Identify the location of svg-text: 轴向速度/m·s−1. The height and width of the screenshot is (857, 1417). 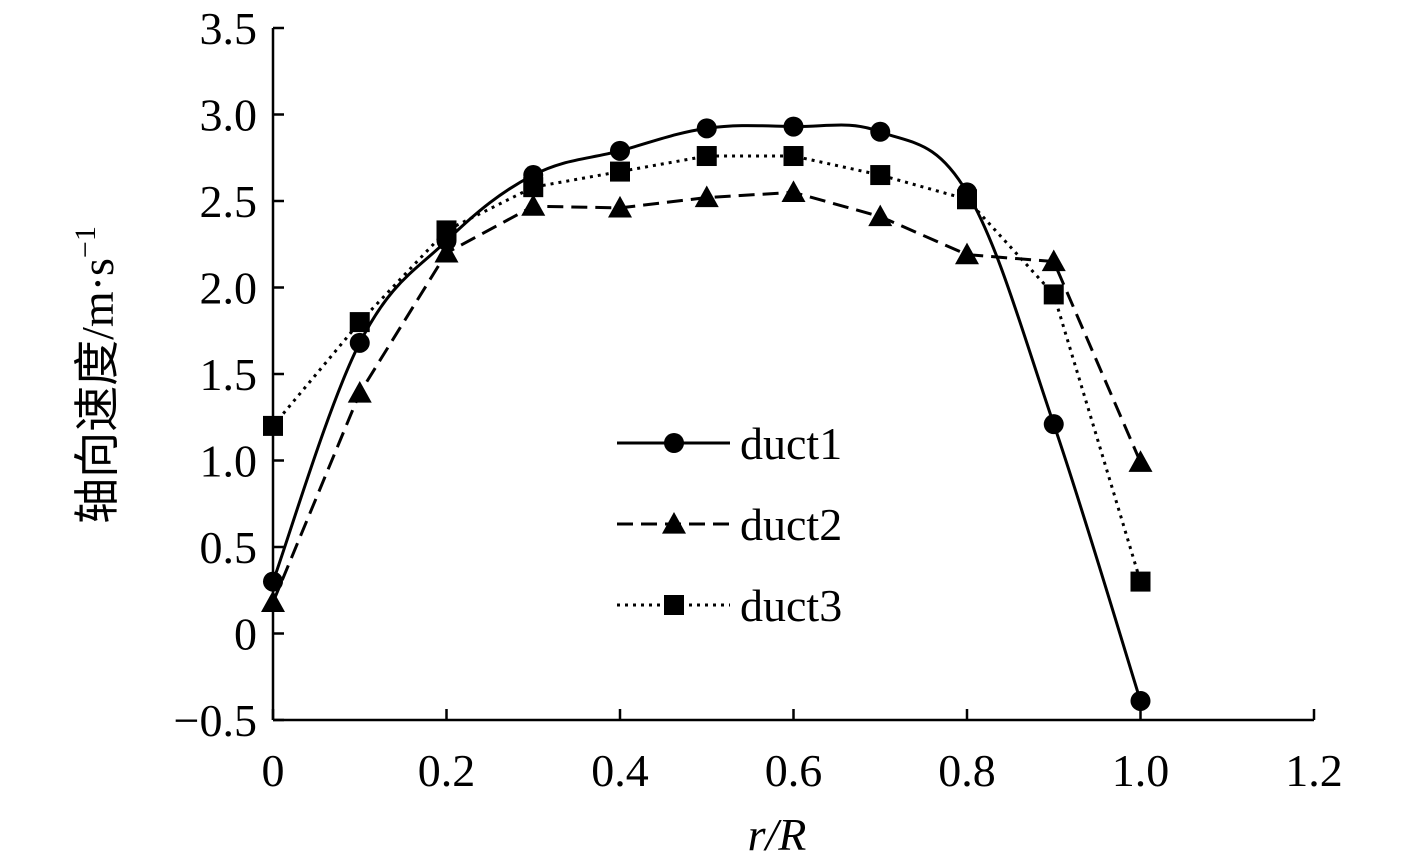
(96, 375).